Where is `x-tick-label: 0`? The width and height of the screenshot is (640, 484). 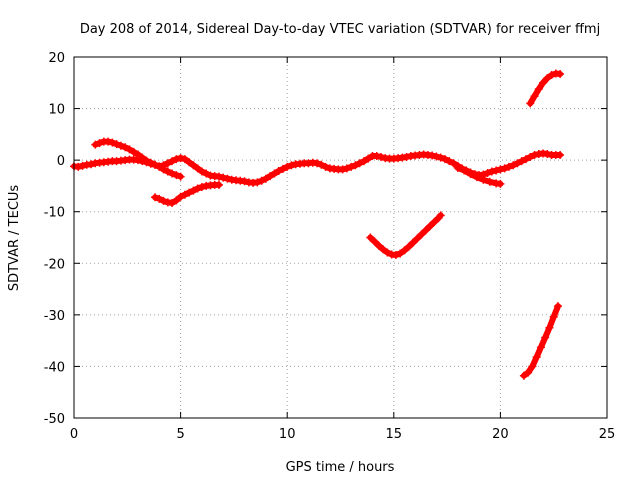
x-tick-label: 0 is located at coordinates (74, 434).